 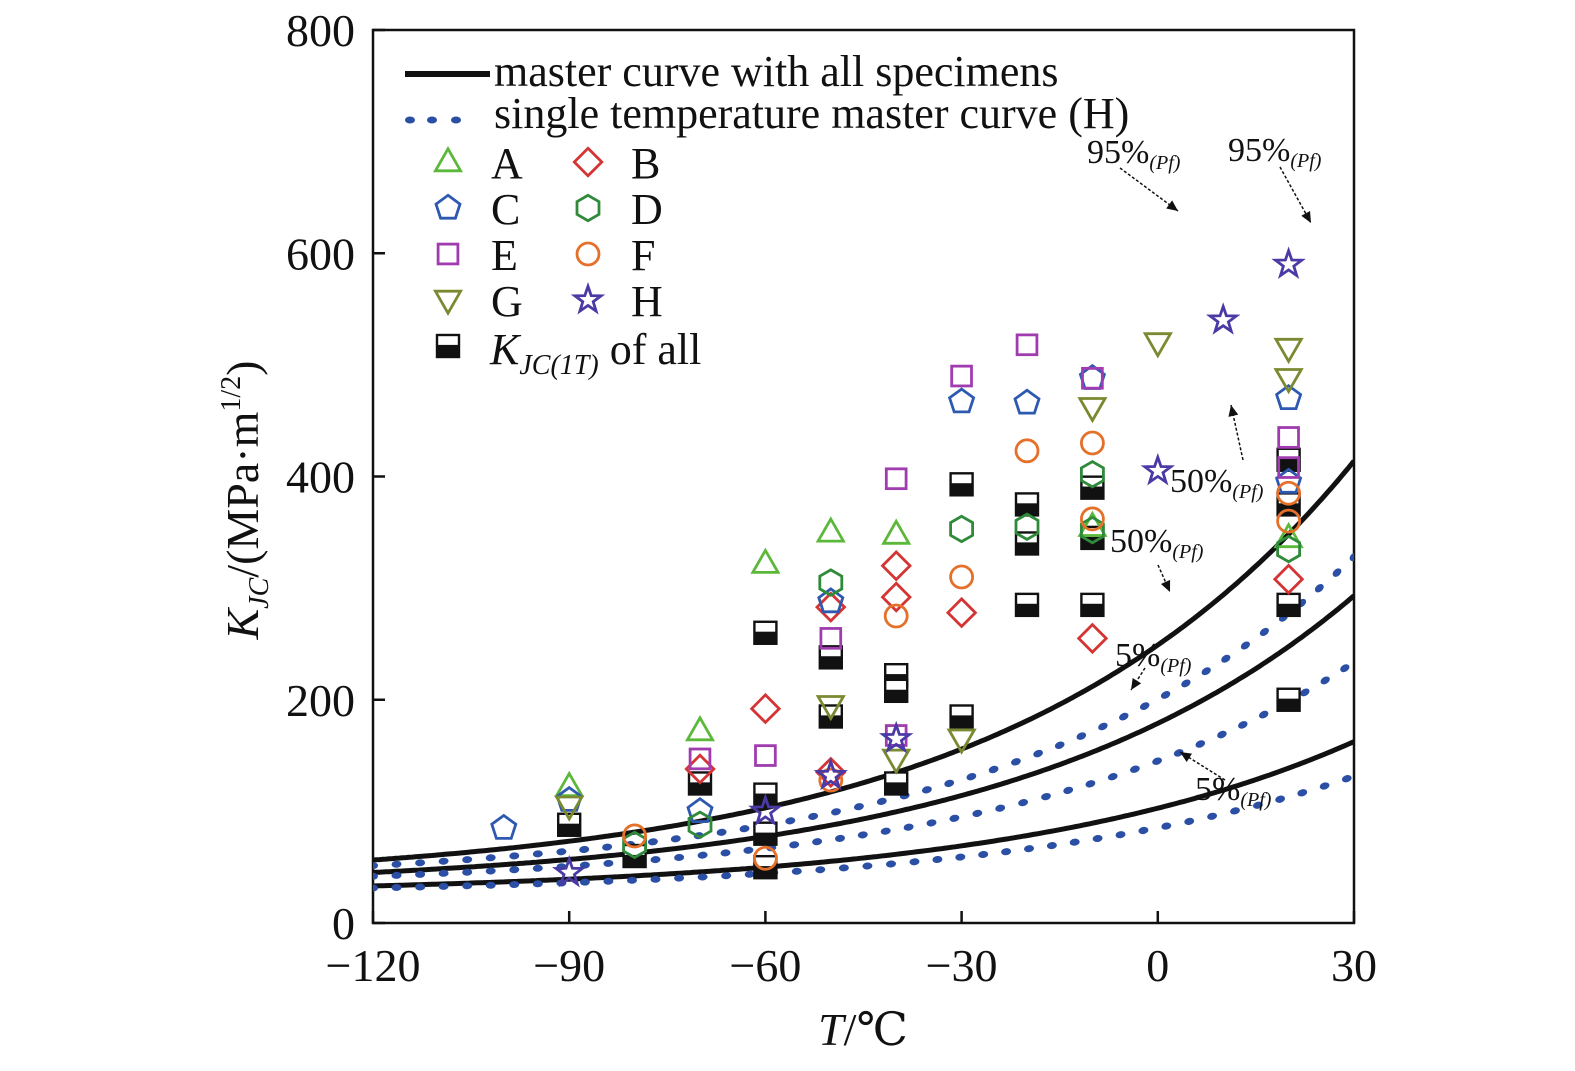 What do you see at coordinates (343, 923) in the screenshot?
I see `y-tick-label: 0` at bounding box center [343, 923].